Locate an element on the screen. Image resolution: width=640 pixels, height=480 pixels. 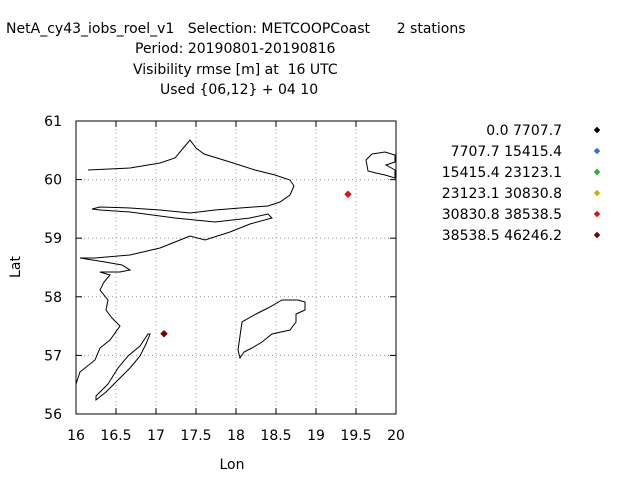
legend-label: 15415.4 23123.1 is located at coordinates (502, 173).